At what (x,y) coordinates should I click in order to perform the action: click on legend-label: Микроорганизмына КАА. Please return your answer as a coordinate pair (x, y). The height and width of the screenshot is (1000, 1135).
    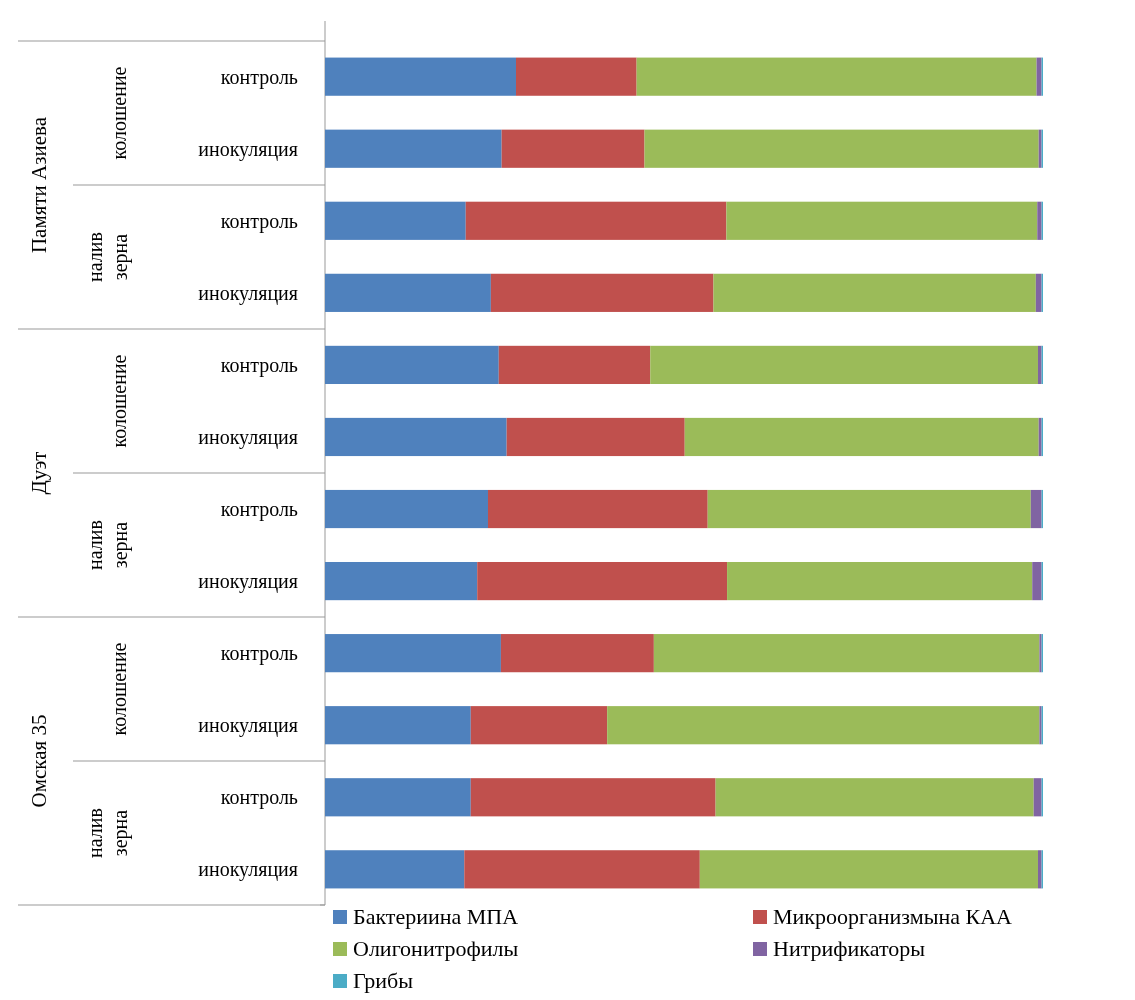
    Looking at the image, I should click on (893, 916).